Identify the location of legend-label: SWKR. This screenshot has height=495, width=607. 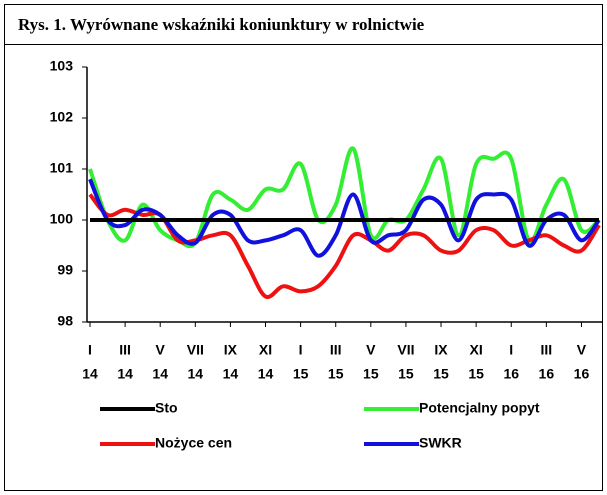
(440, 443).